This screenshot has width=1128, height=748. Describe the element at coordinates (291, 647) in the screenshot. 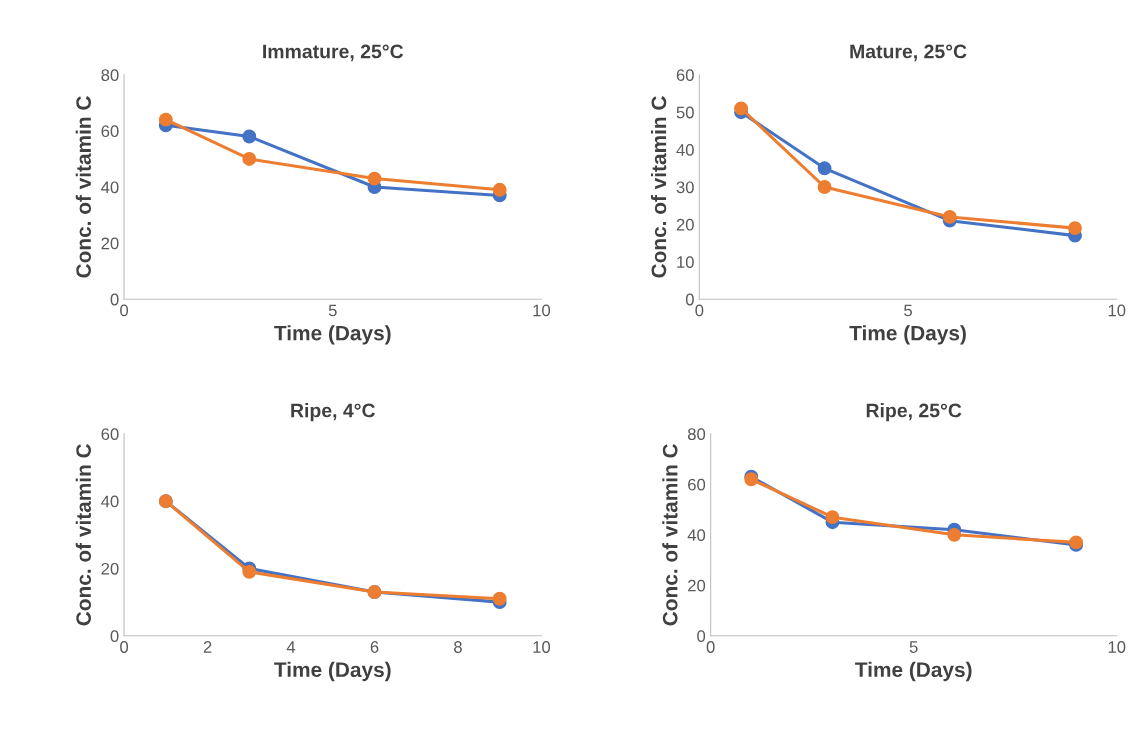

I see `x-tick-label: 4` at that location.